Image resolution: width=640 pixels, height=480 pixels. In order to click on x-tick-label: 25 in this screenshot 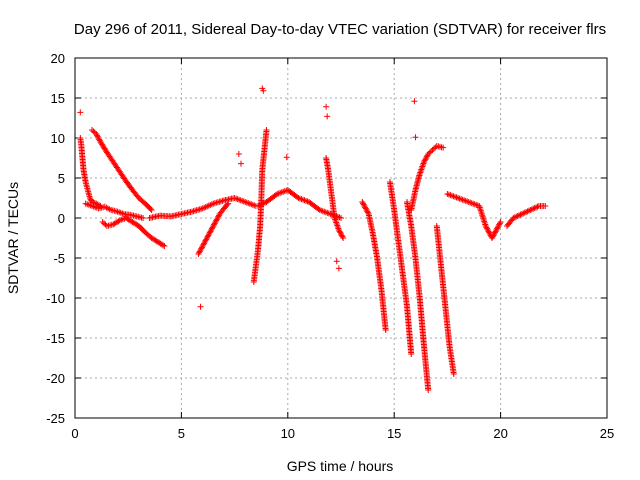, I will do `click(607, 433)`.